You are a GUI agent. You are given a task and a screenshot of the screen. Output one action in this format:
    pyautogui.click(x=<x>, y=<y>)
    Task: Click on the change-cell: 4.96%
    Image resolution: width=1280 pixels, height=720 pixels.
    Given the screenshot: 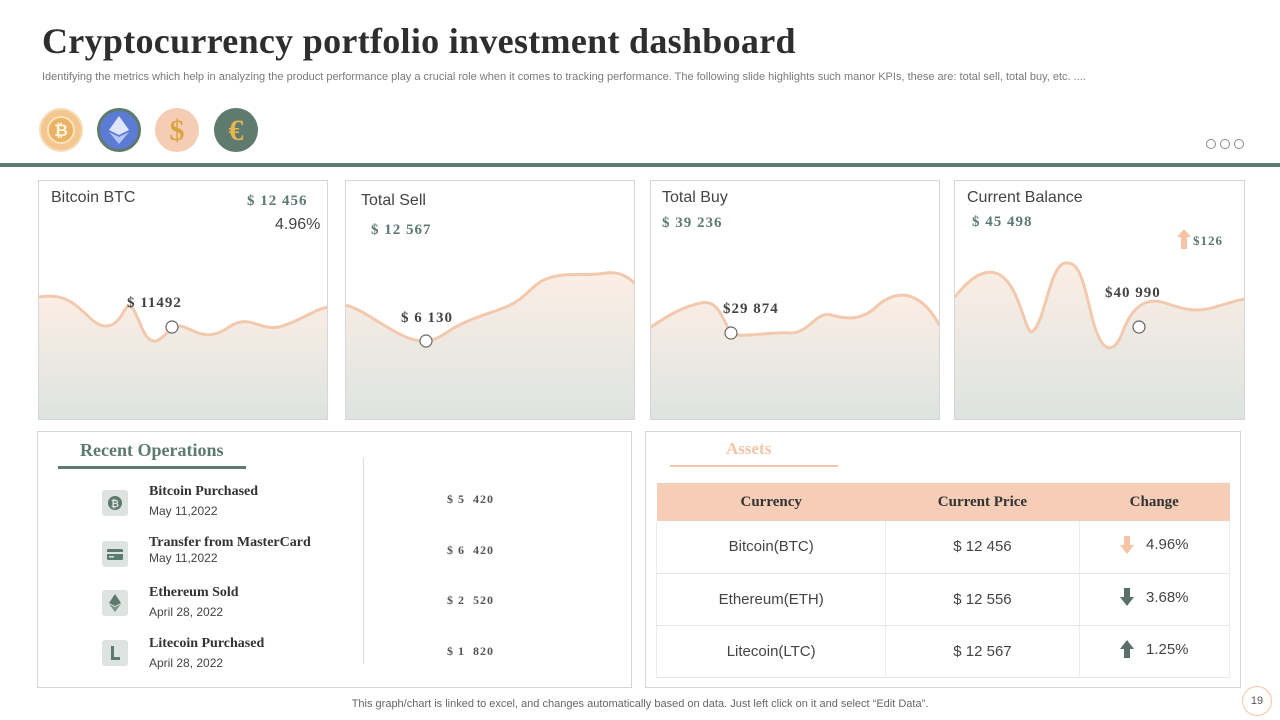 What is the action you would take?
    pyautogui.click(x=1155, y=547)
    